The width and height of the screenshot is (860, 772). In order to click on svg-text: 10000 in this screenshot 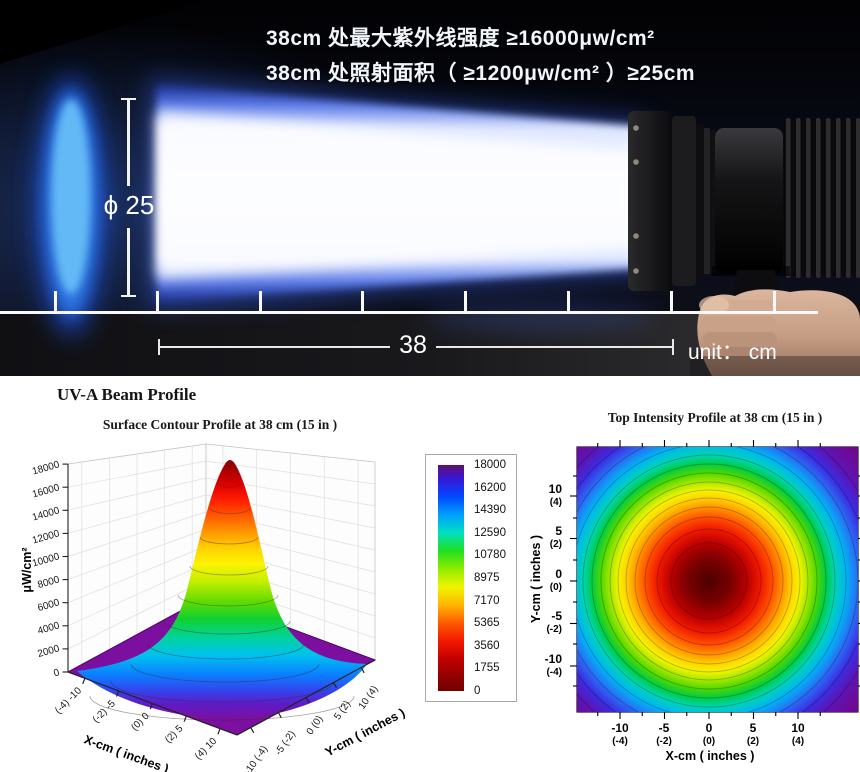, I will do `click(46, 560)`.